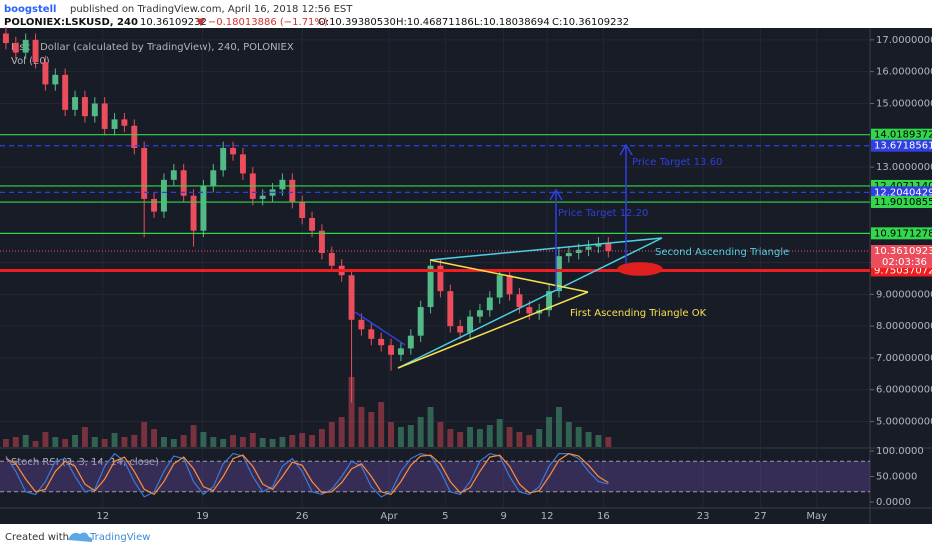 This screenshot has height=550, width=932. What do you see at coordinates (590, 22) in the screenshot?
I see `ohlc-close: C:10.36109232` at bounding box center [590, 22].